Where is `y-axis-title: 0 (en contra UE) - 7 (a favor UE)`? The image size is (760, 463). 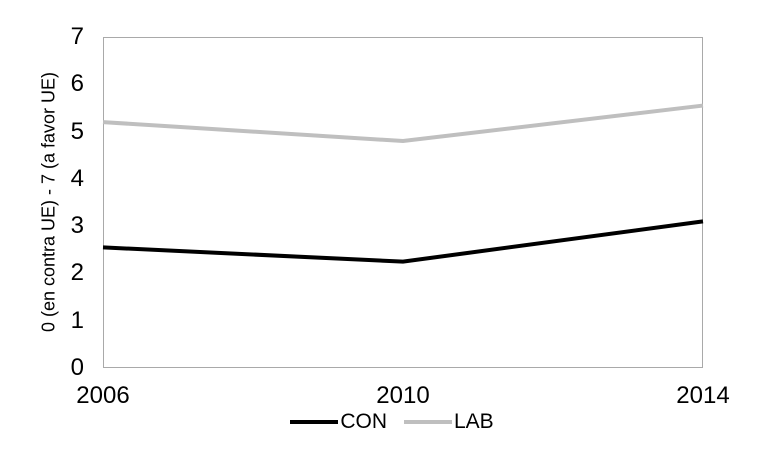 y-axis-title: 0 (en contra UE) - 7 (a favor UE) is located at coordinates (48, 202).